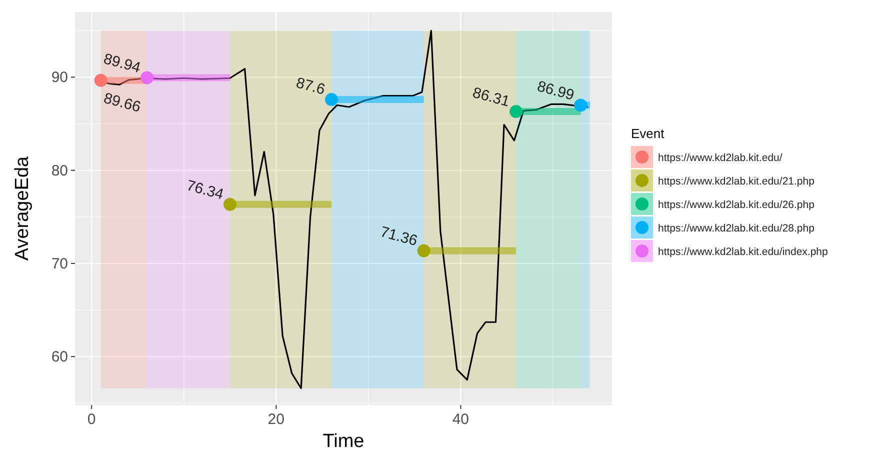 The width and height of the screenshot is (882, 458). What do you see at coordinates (59, 77) in the screenshot?
I see `y-tick-label: 90` at bounding box center [59, 77].